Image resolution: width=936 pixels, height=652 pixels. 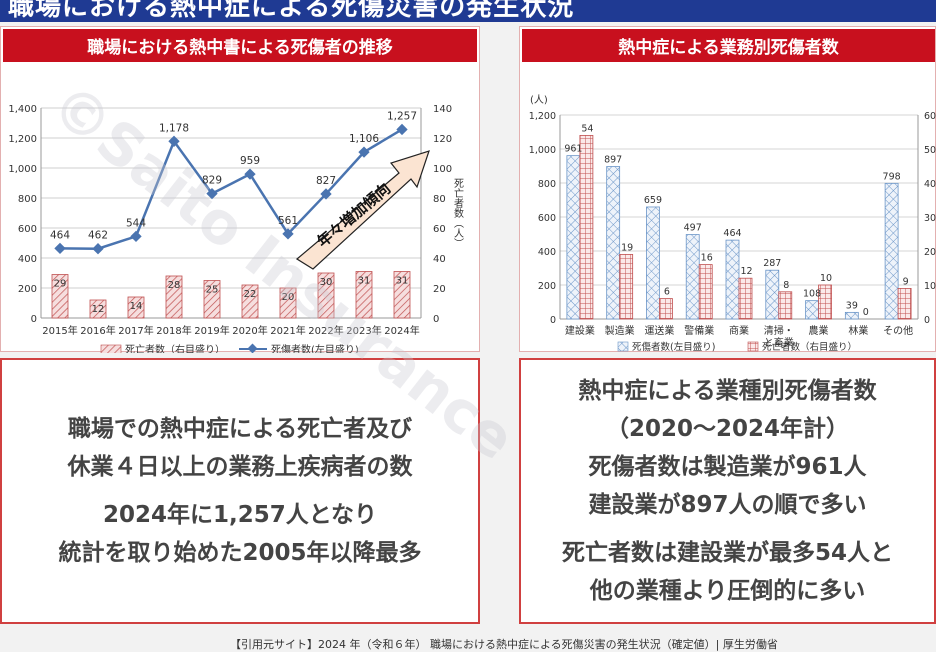 I want to click on right-chart-header: 熱中症による業務別死傷者数, so click(x=728, y=45).